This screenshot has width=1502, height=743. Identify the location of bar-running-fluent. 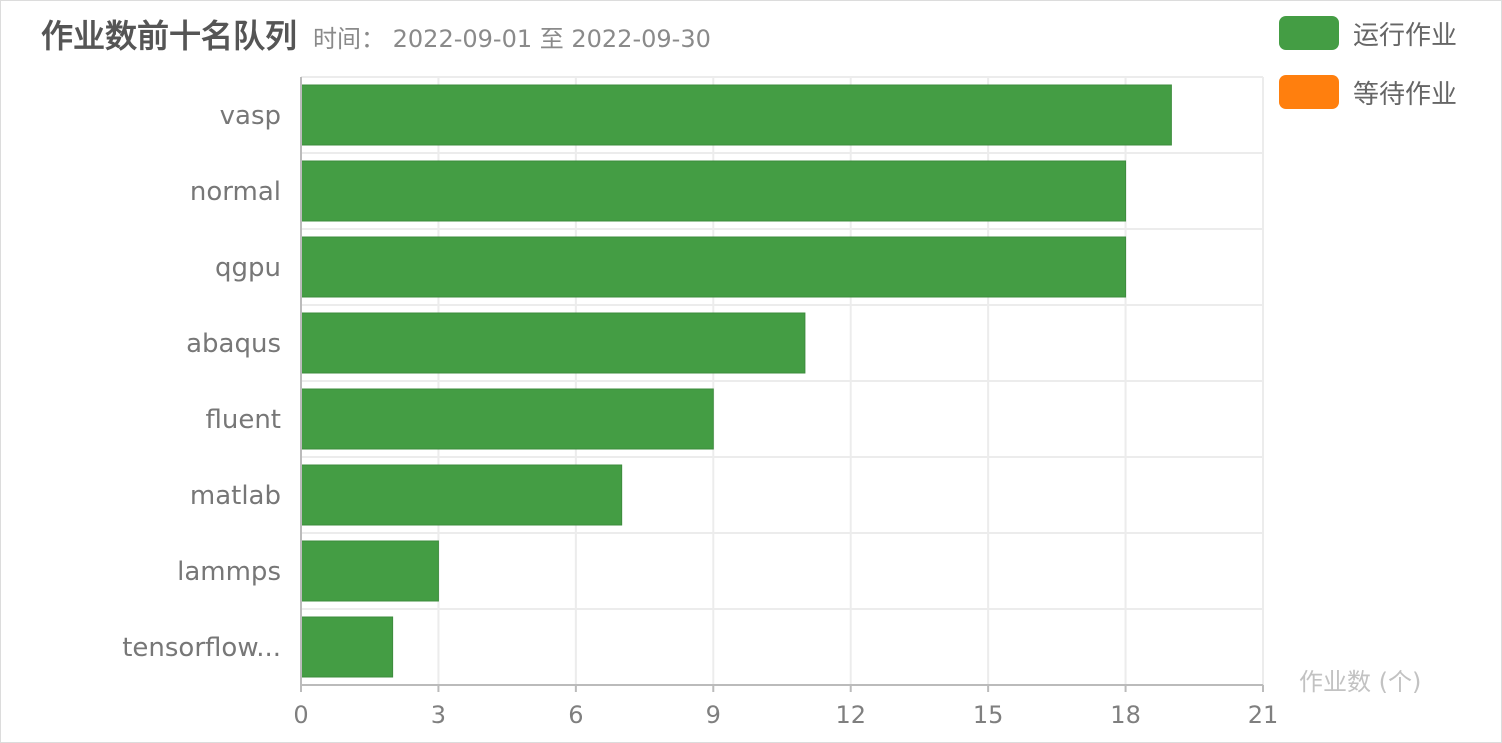
(507, 419).